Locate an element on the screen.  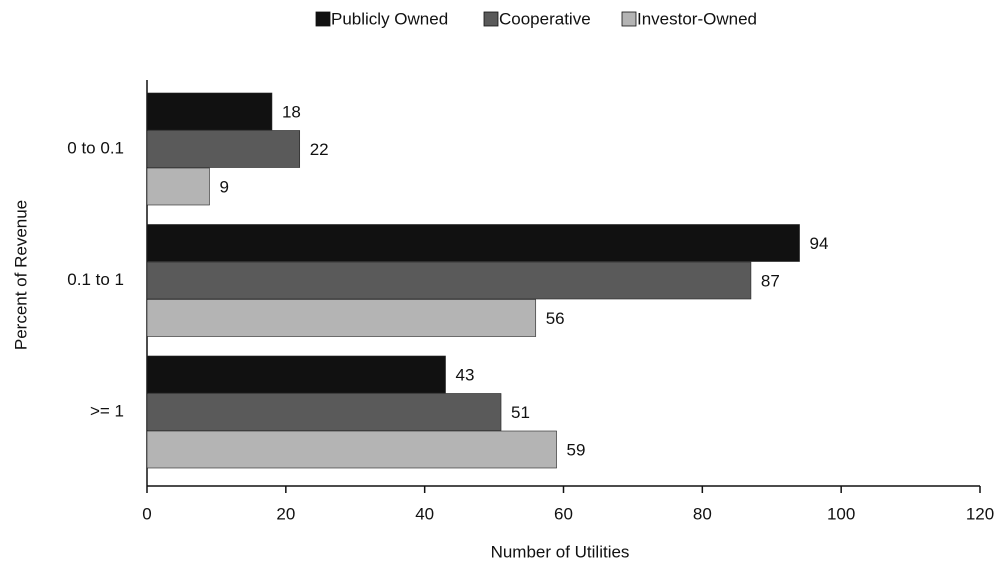
data-label: 43 is located at coordinates (464, 374).